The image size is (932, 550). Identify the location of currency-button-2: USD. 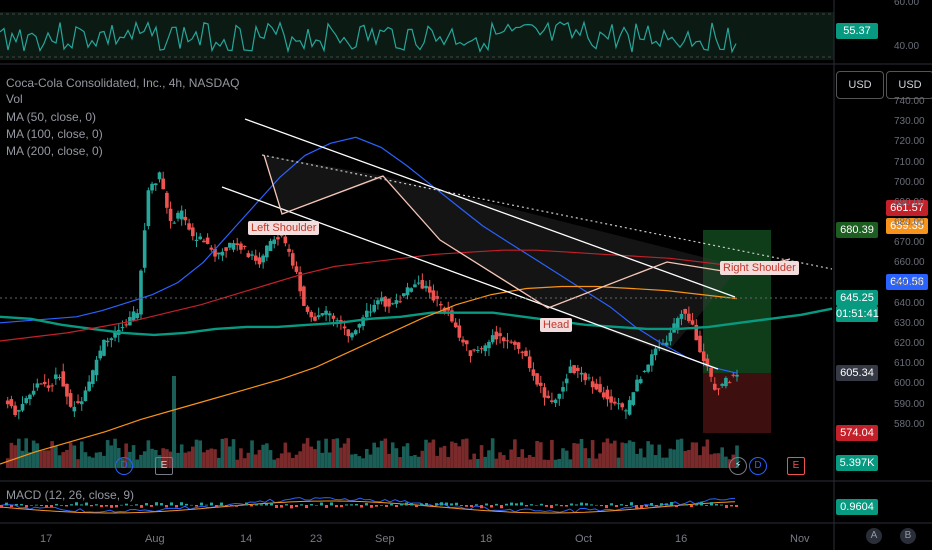
(909, 85).